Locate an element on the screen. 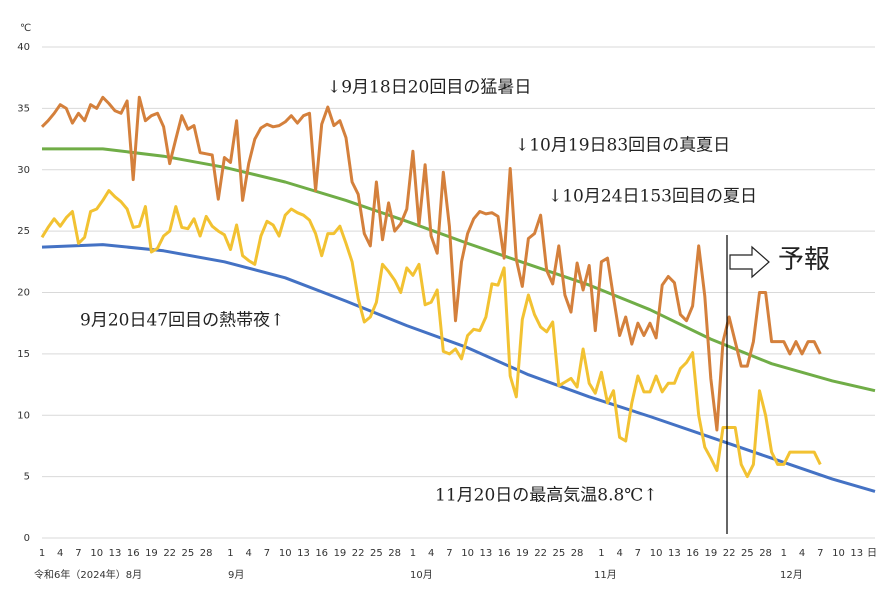  y-tick-label: 20 is located at coordinates (23, 293).